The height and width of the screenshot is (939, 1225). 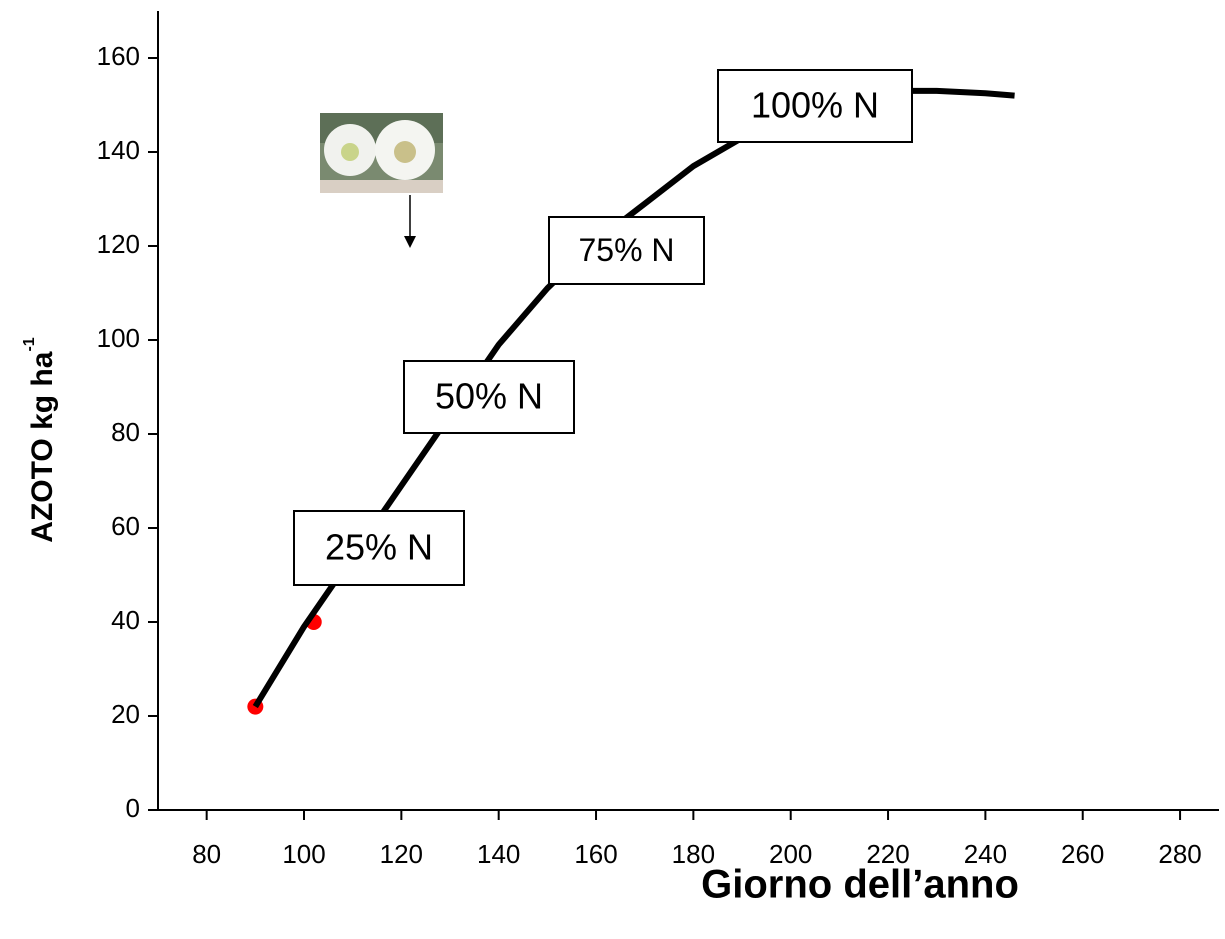 What do you see at coordinates (693, 854) in the screenshot?
I see `x-tick-label: 180` at bounding box center [693, 854].